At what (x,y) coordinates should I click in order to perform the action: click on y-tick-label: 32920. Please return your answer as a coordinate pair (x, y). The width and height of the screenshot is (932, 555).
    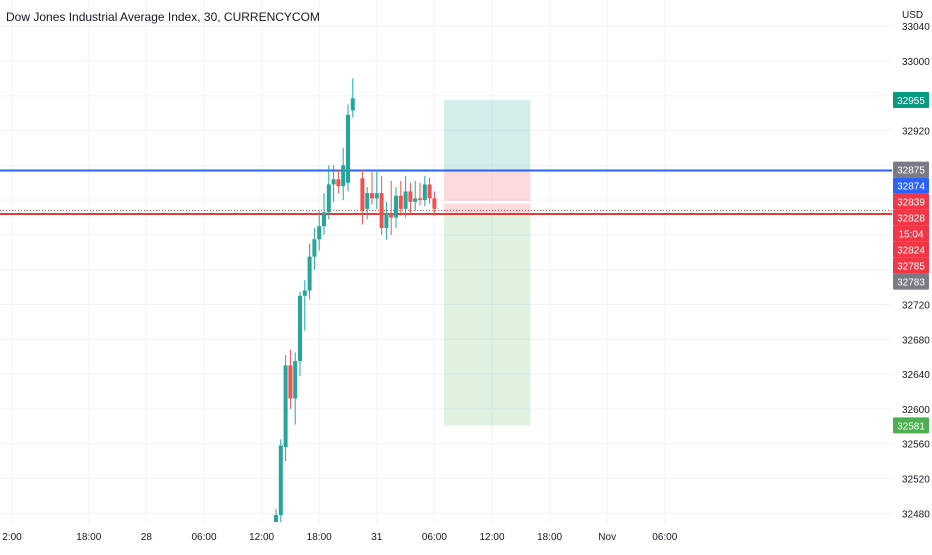
    Looking at the image, I should click on (916, 132).